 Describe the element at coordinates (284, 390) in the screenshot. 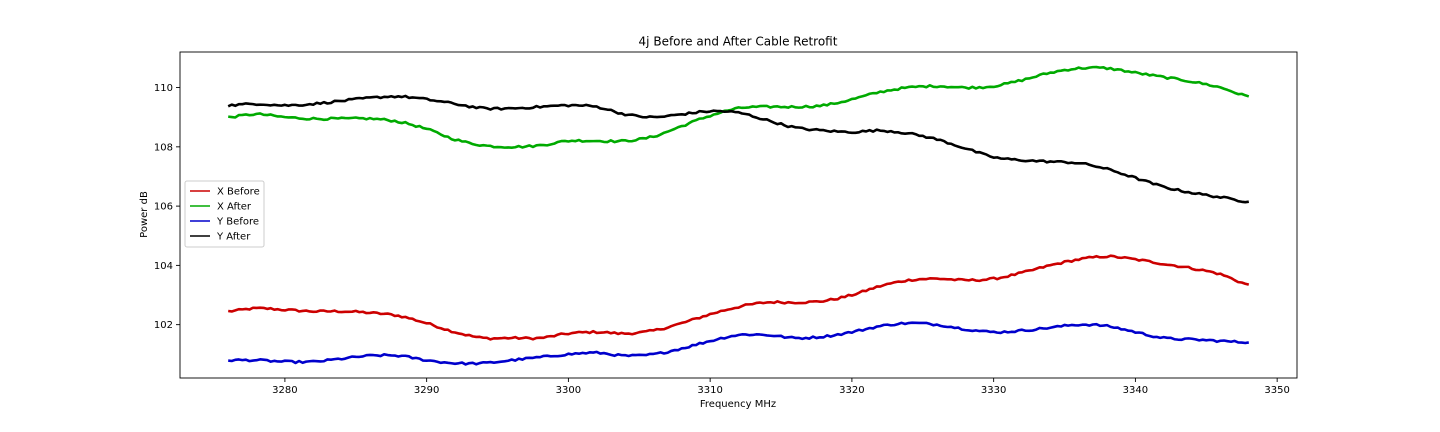

I see `x-tick-label: 3280` at that location.